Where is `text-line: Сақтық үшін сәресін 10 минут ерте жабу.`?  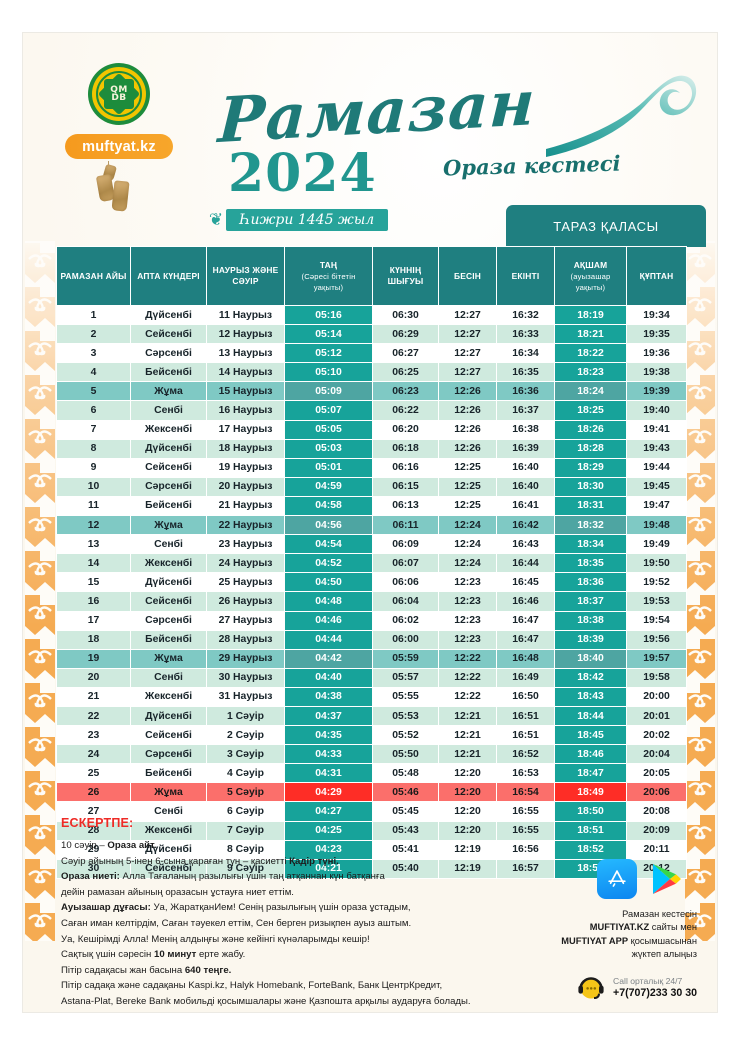 text-line: Сақтық үшін сәресін 10 минут ерте жабу. is located at coordinates (321, 955).